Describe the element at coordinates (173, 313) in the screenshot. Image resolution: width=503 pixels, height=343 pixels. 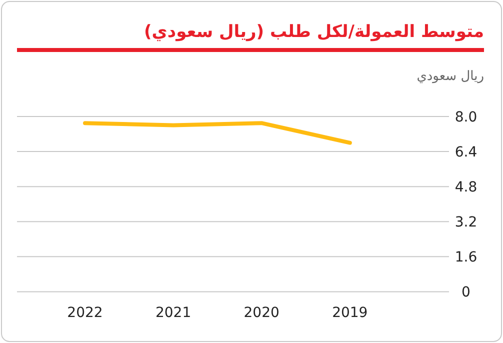
I see `x-tick-label: 2021` at that location.